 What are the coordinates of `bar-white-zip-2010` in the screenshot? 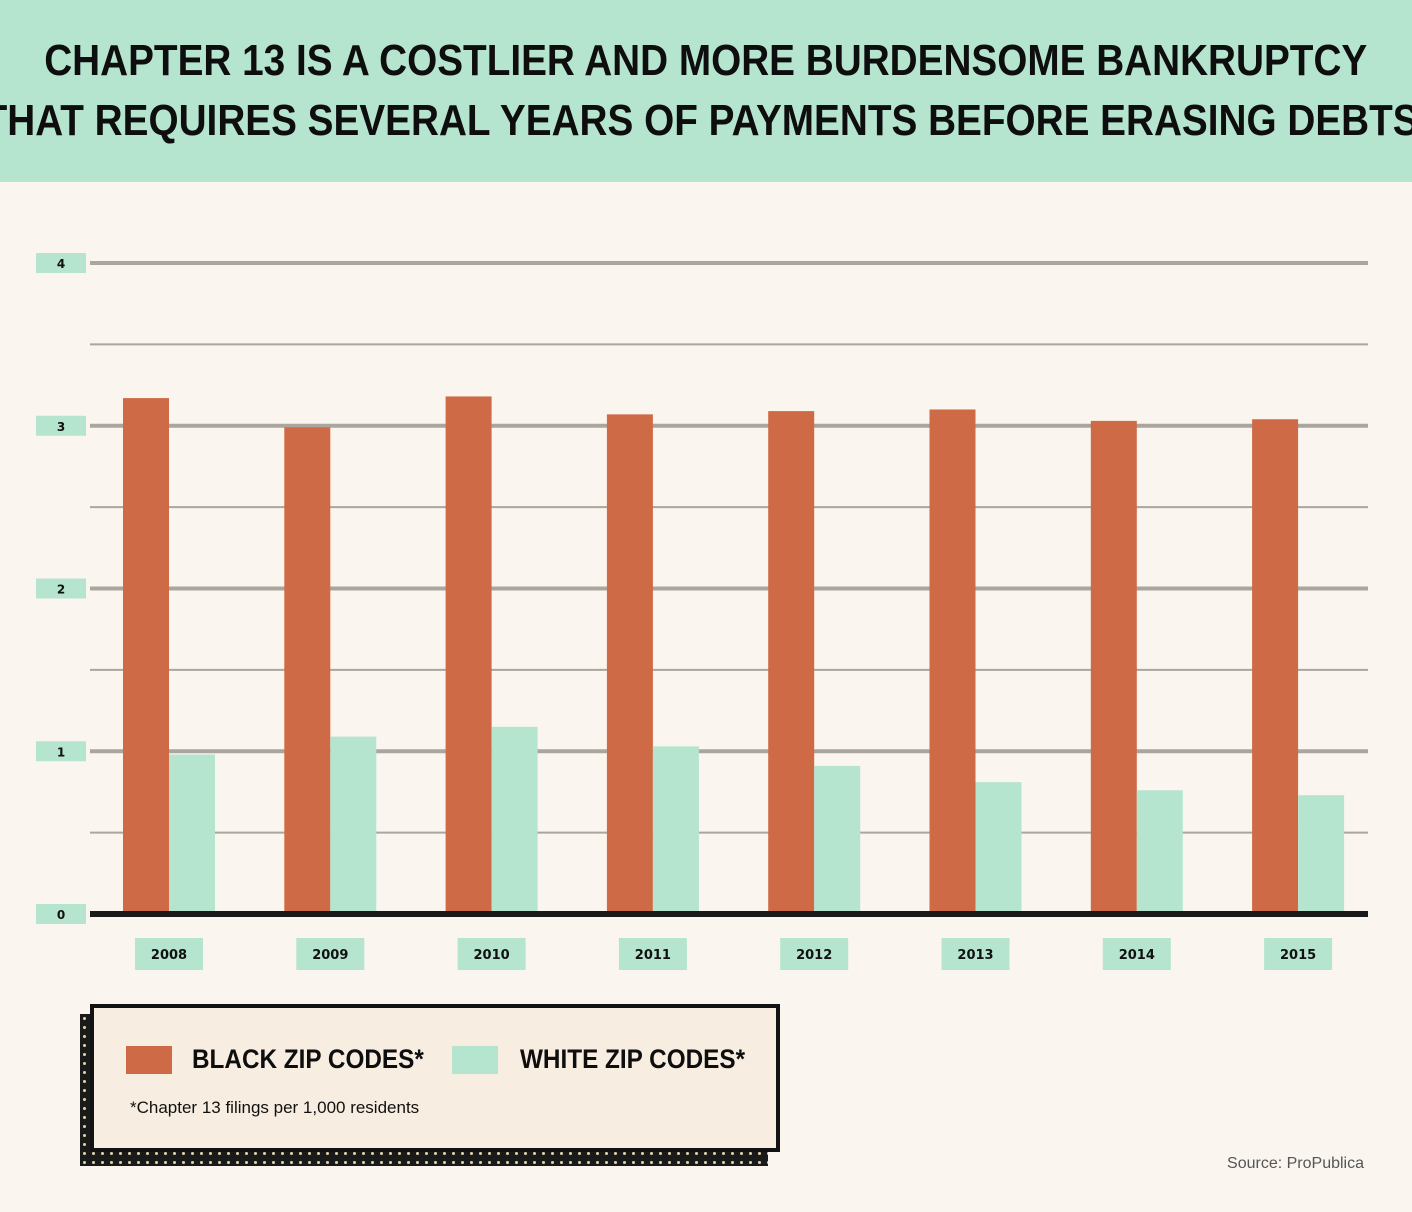 It's located at (514, 820).